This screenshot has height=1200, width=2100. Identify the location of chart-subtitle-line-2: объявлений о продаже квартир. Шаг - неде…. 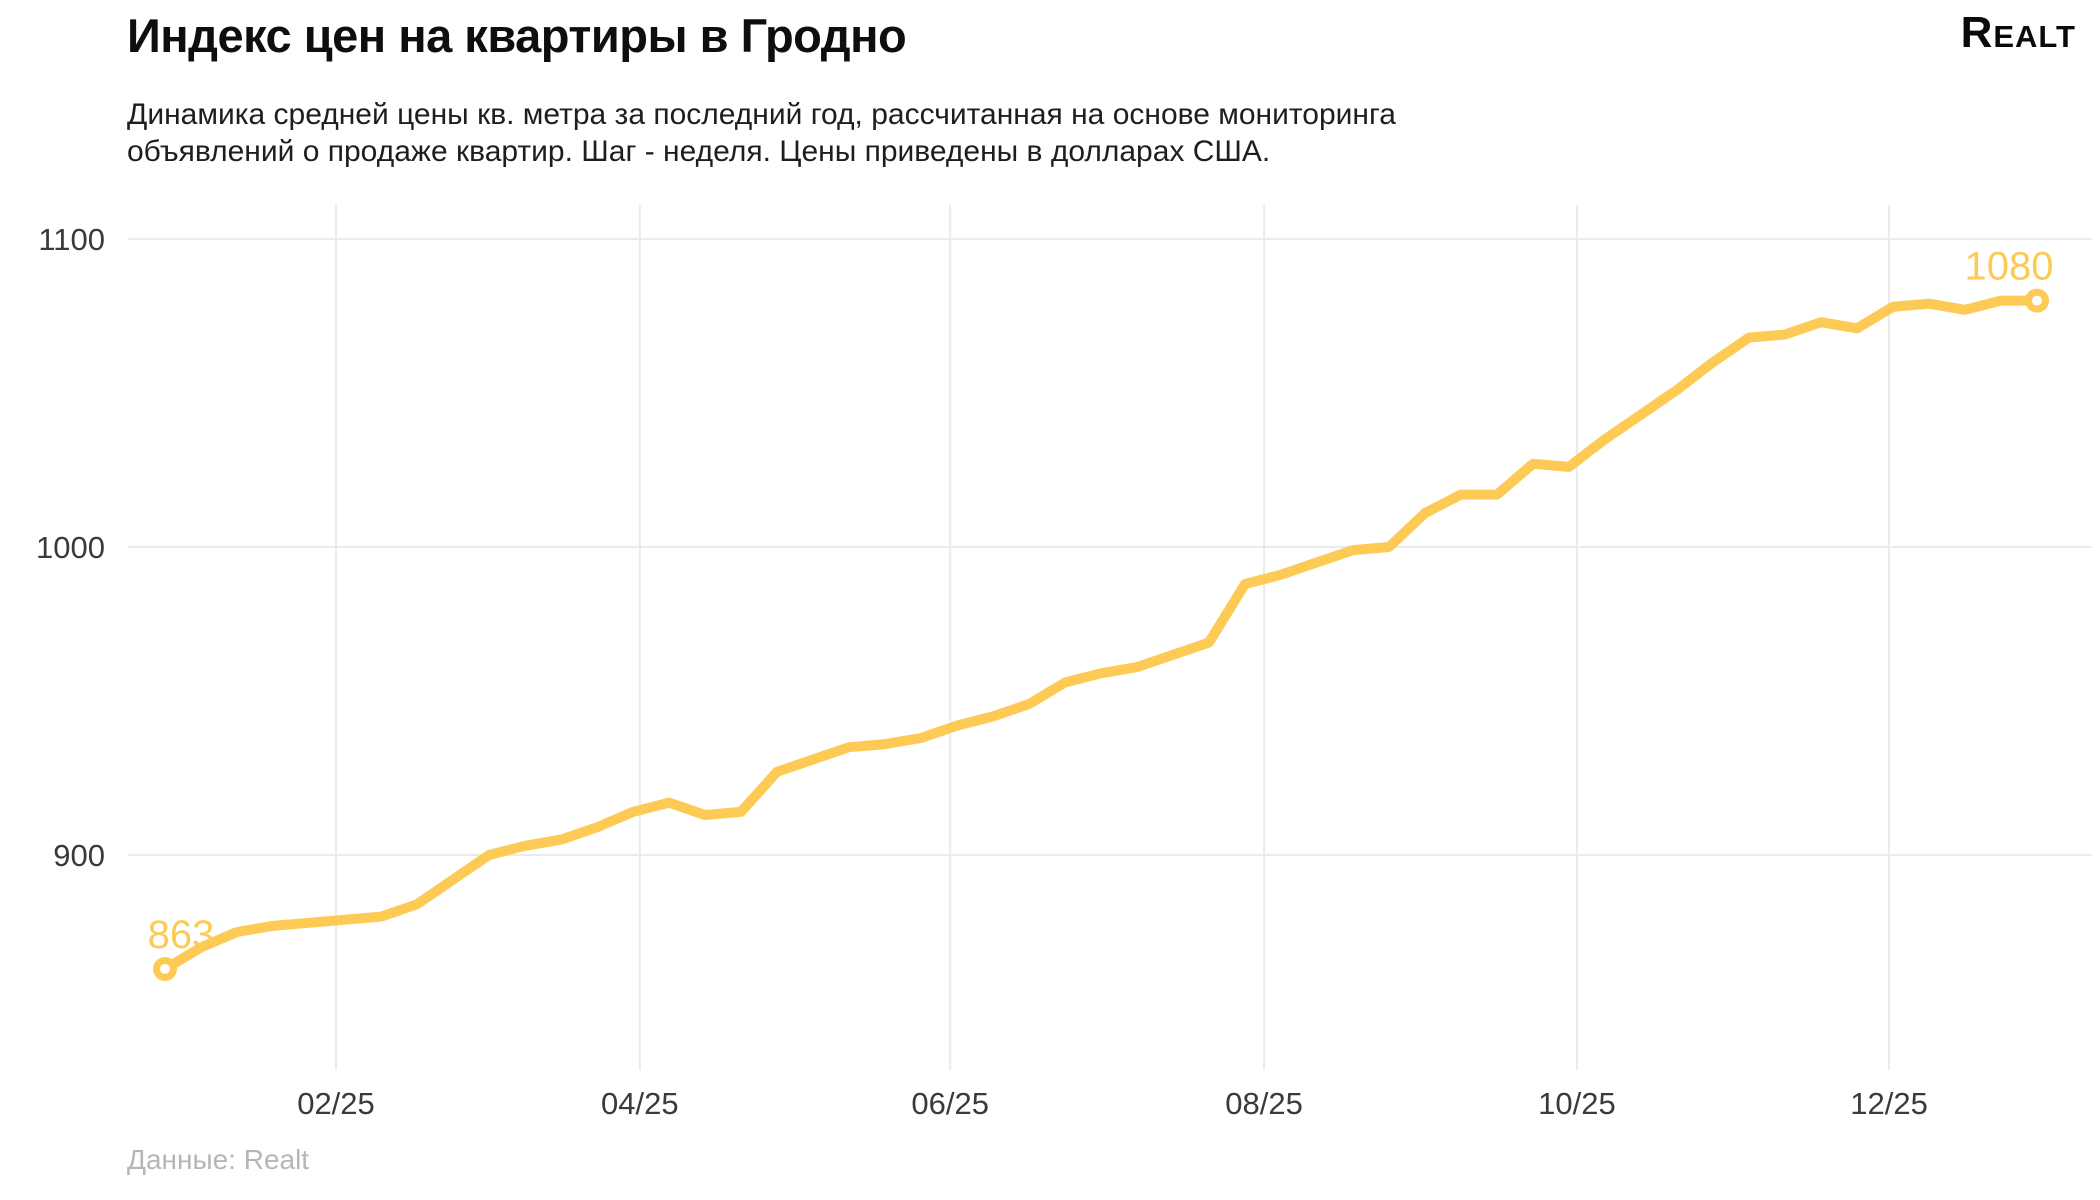
(699, 151).